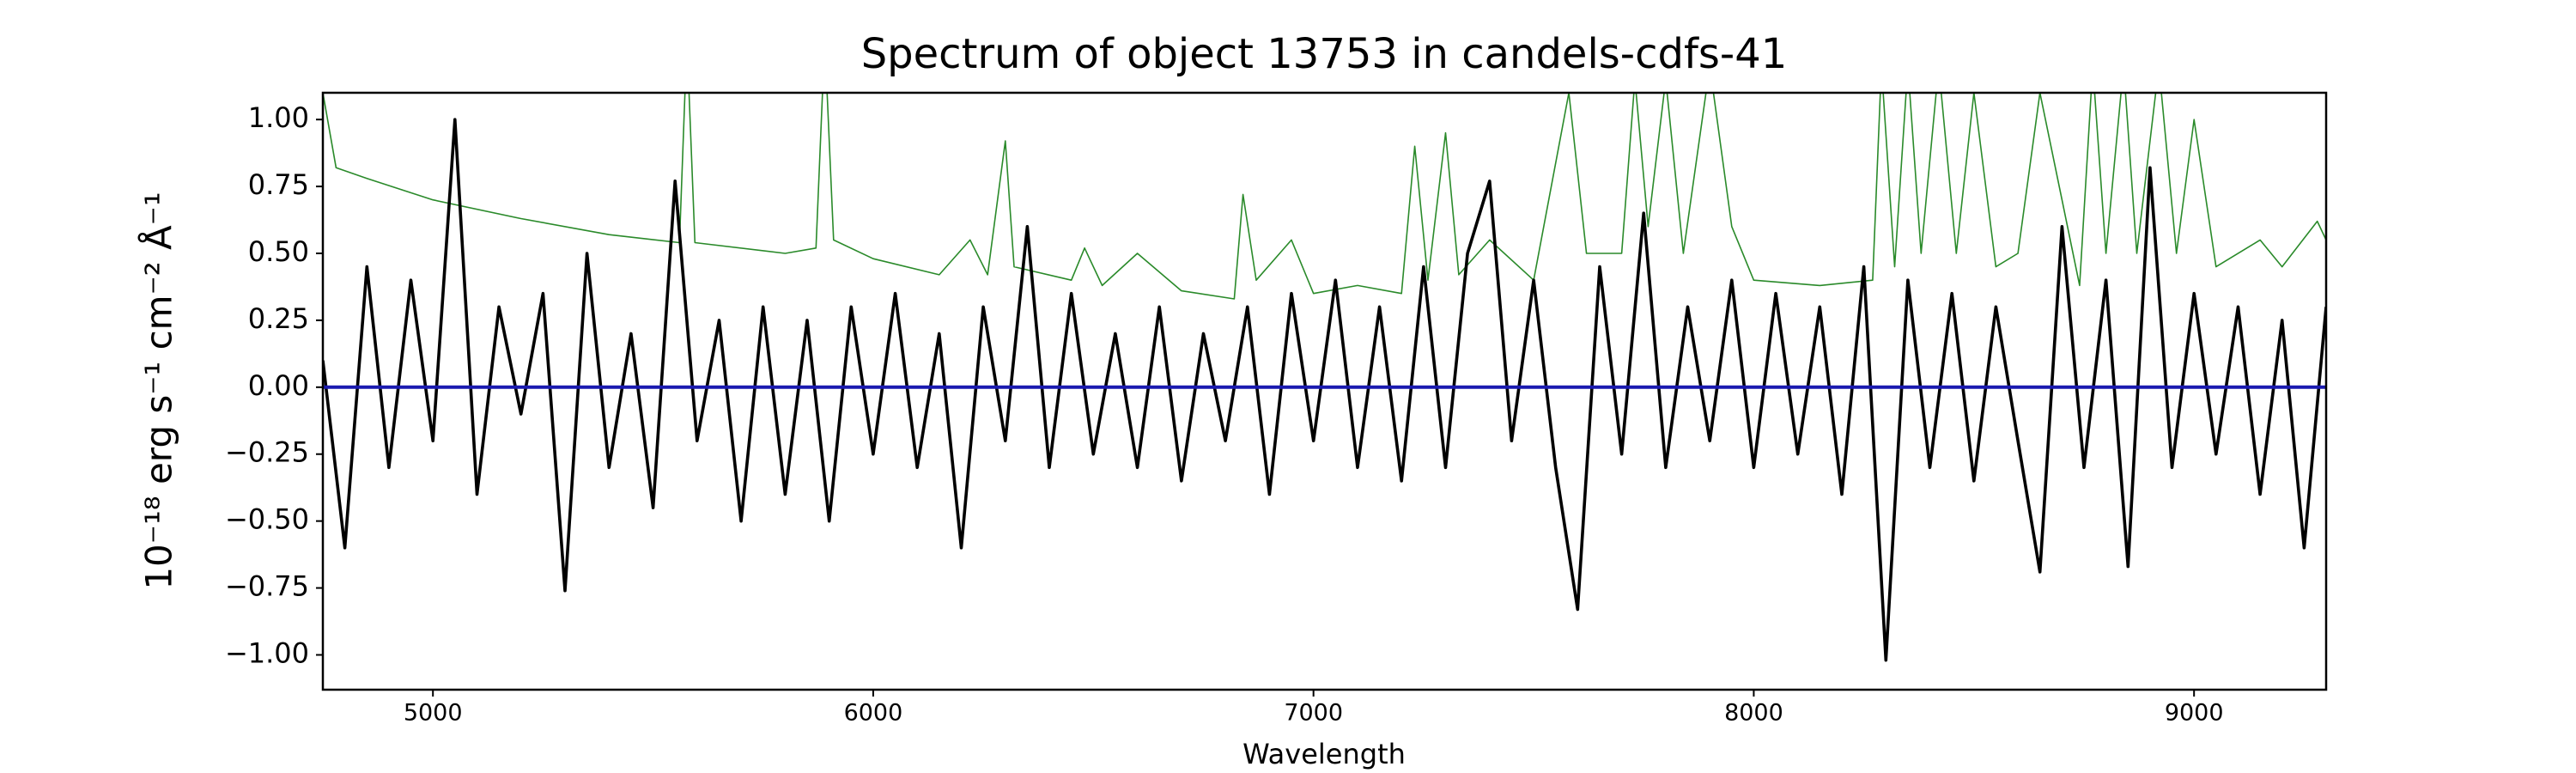 The width and height of the screenshot is (2576, 773). I want to click on x-tick-label: 6000, so click(874, 713).